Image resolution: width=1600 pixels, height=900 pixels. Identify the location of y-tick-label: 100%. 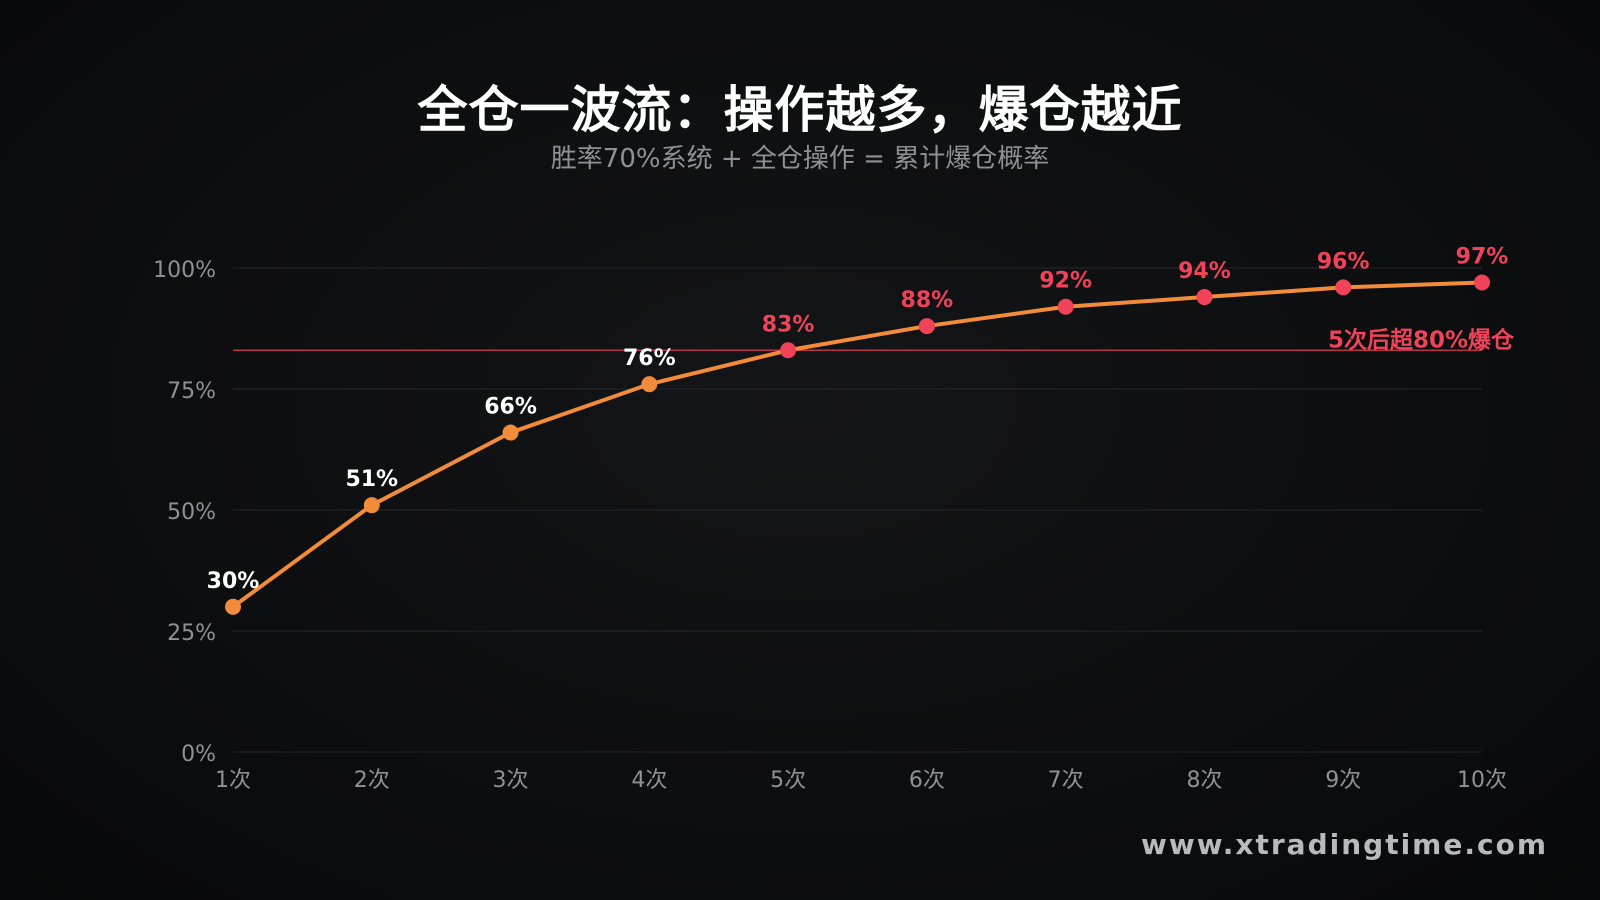
(184, 270).